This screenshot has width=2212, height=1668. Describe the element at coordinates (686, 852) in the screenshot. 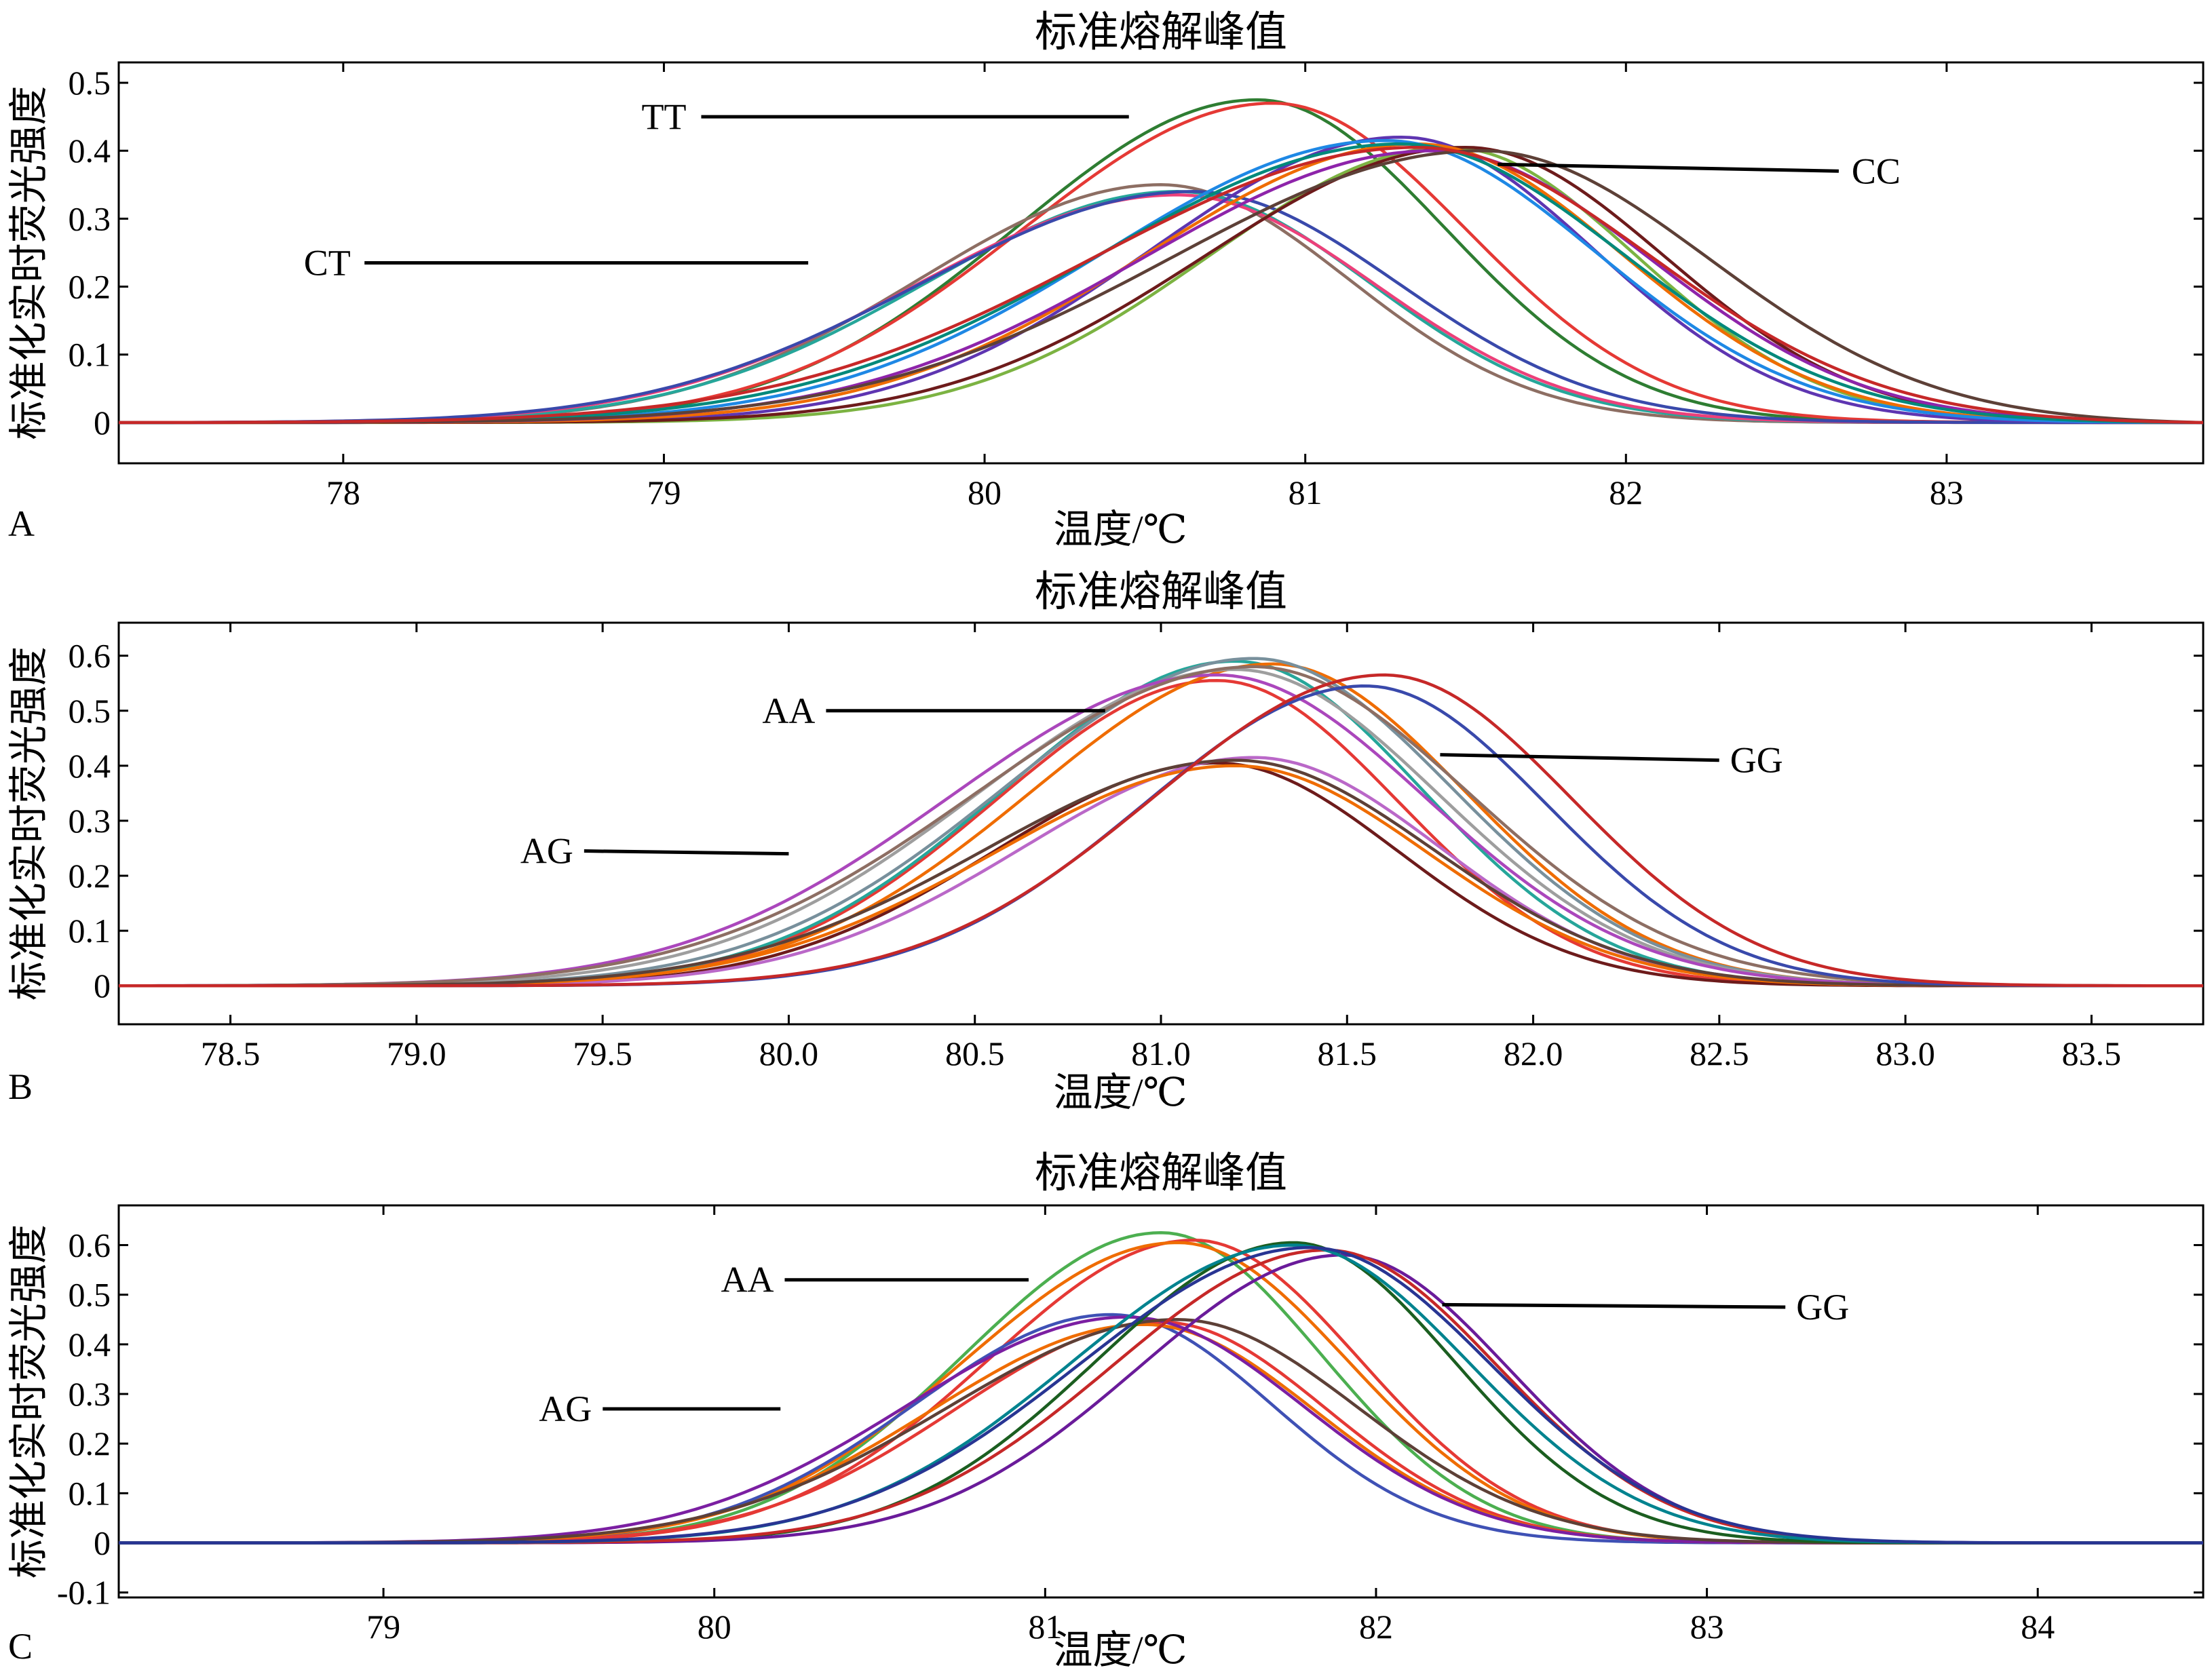

I see `genotype-pointer-ag` at that location.